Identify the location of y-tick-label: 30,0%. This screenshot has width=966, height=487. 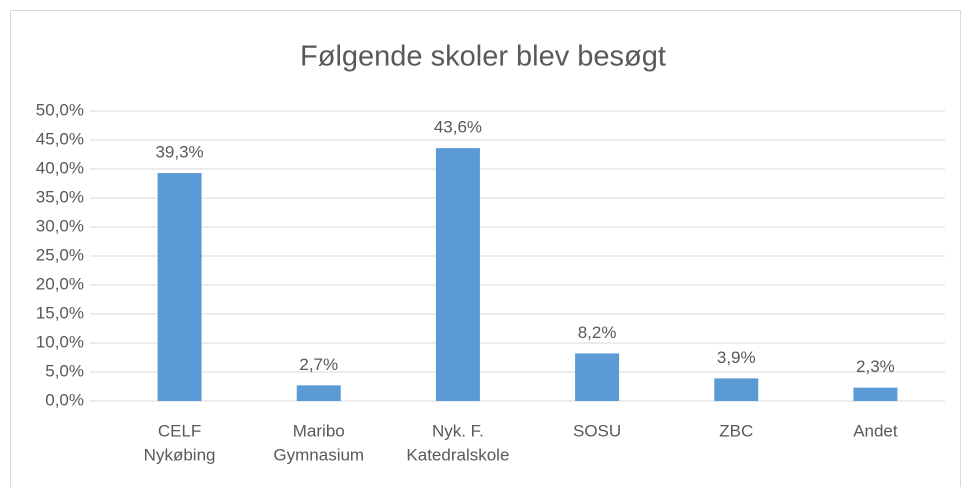
(60, 225).